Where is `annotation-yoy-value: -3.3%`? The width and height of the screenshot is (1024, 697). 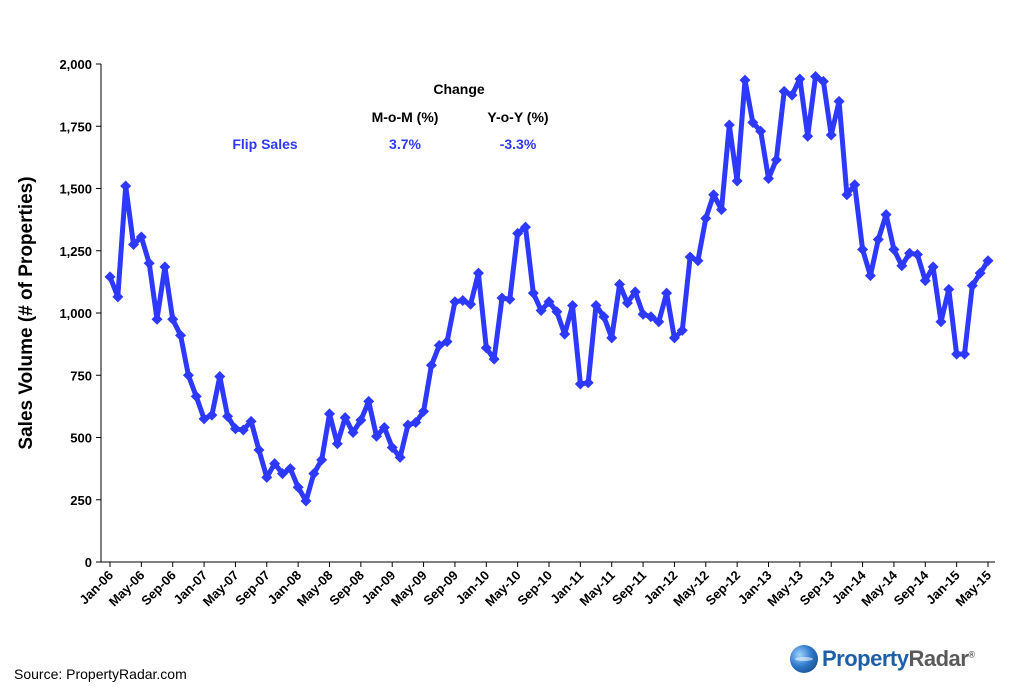 annotation-yoy-value: -3.3% is located at coordinates (518, 144).